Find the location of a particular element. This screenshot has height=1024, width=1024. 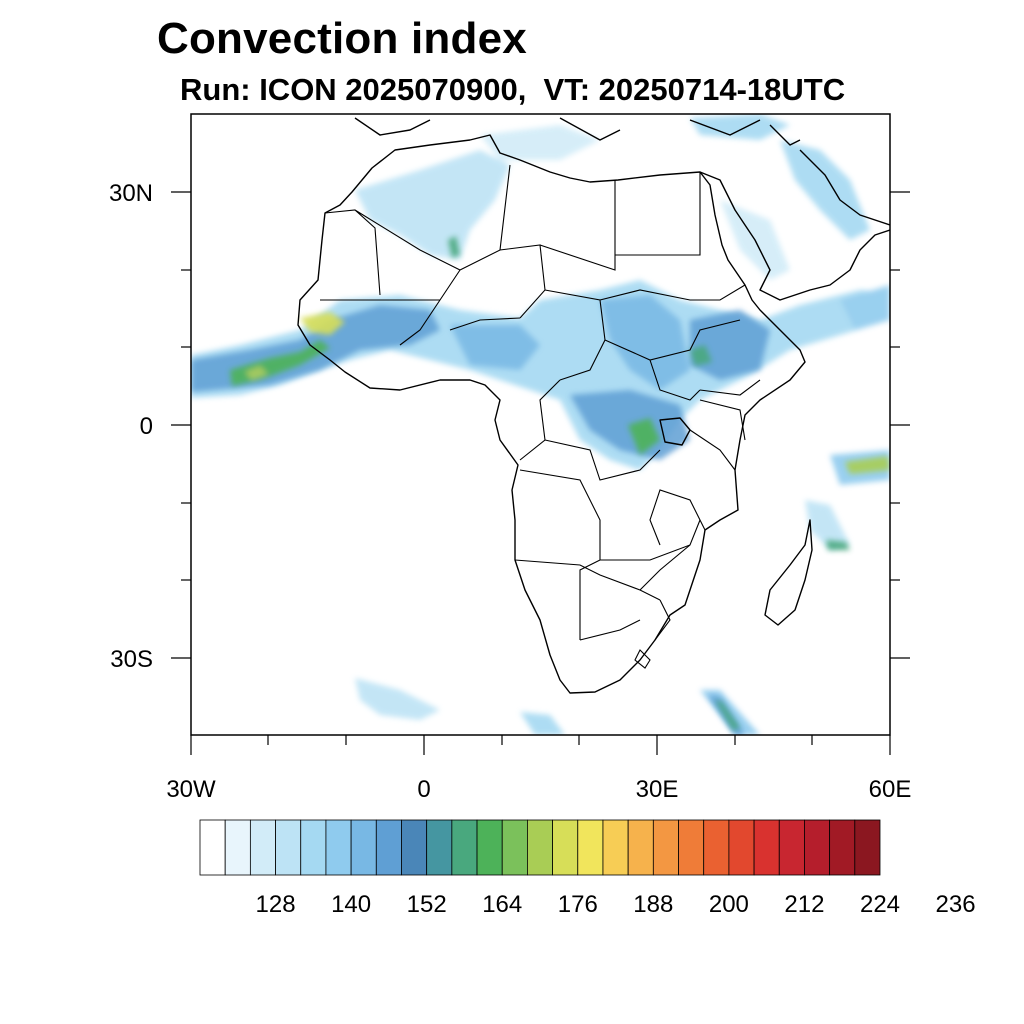

colorbar: 128 140 152 164 176 188 200 212 224 236 is located at coordinates (587, 868).